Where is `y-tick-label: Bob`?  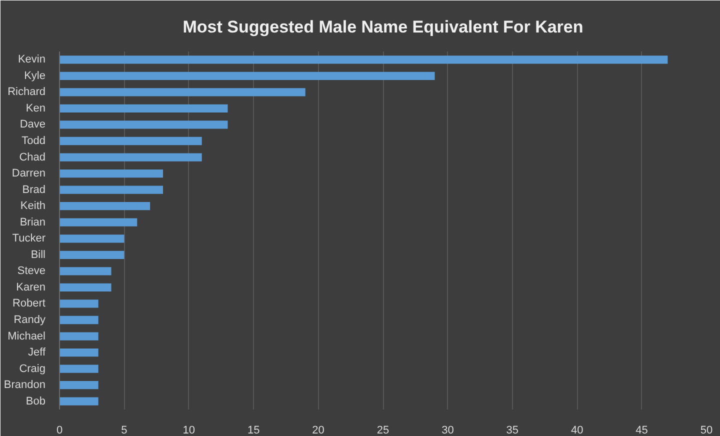
y-tick-label: Bob is located at coordinates (36, 401).